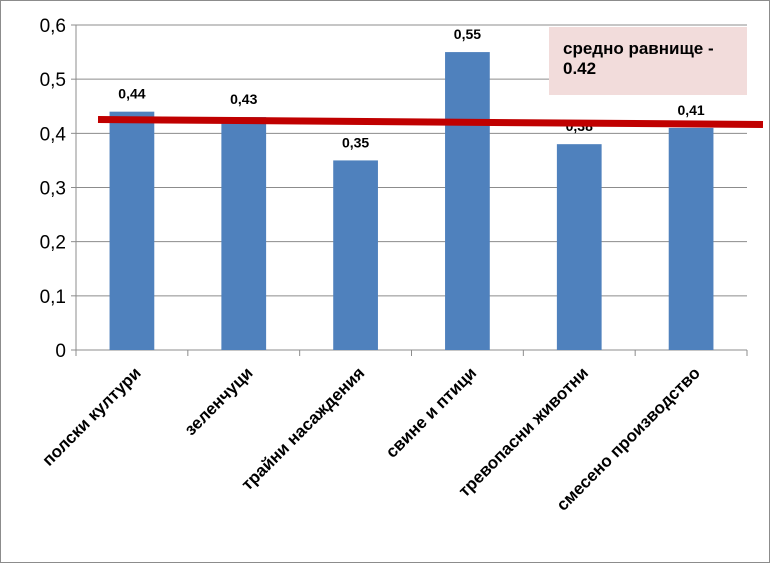  Describe the element at coordinates (690, 110) in the screenshot. I see `data-label: 0,41` at that location.